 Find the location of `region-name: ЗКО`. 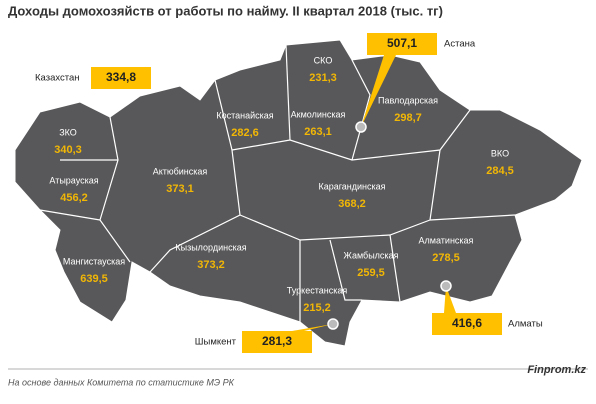

region-name: ЗКО is located at coordinates (68, 132).